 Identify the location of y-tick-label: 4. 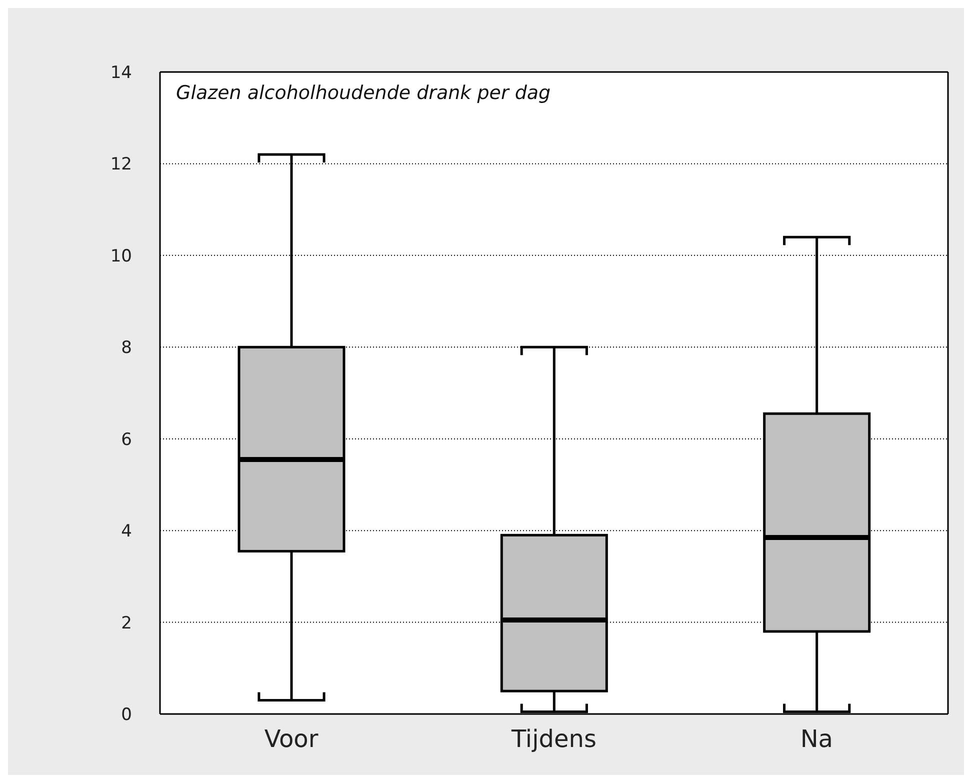
(126, 532).